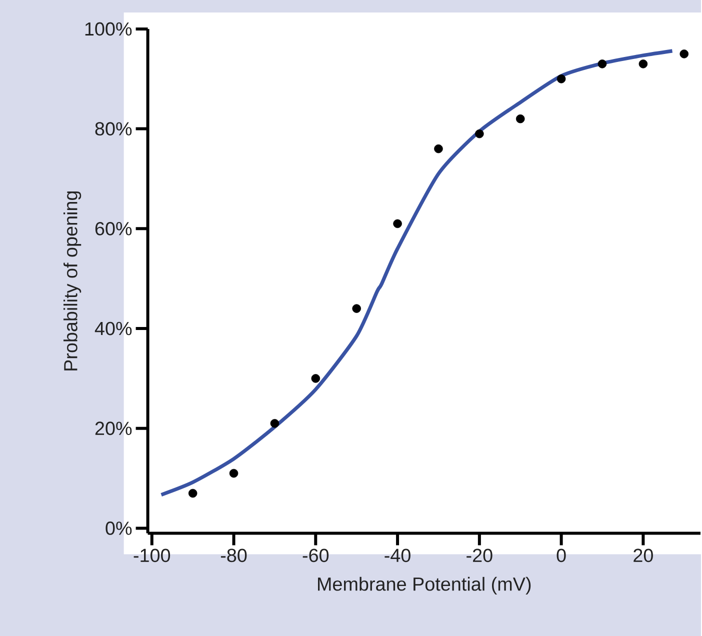 This screenshot has height=636, width=702. I want to click on y-axis-title: Probability of opening, so click(72, 280).